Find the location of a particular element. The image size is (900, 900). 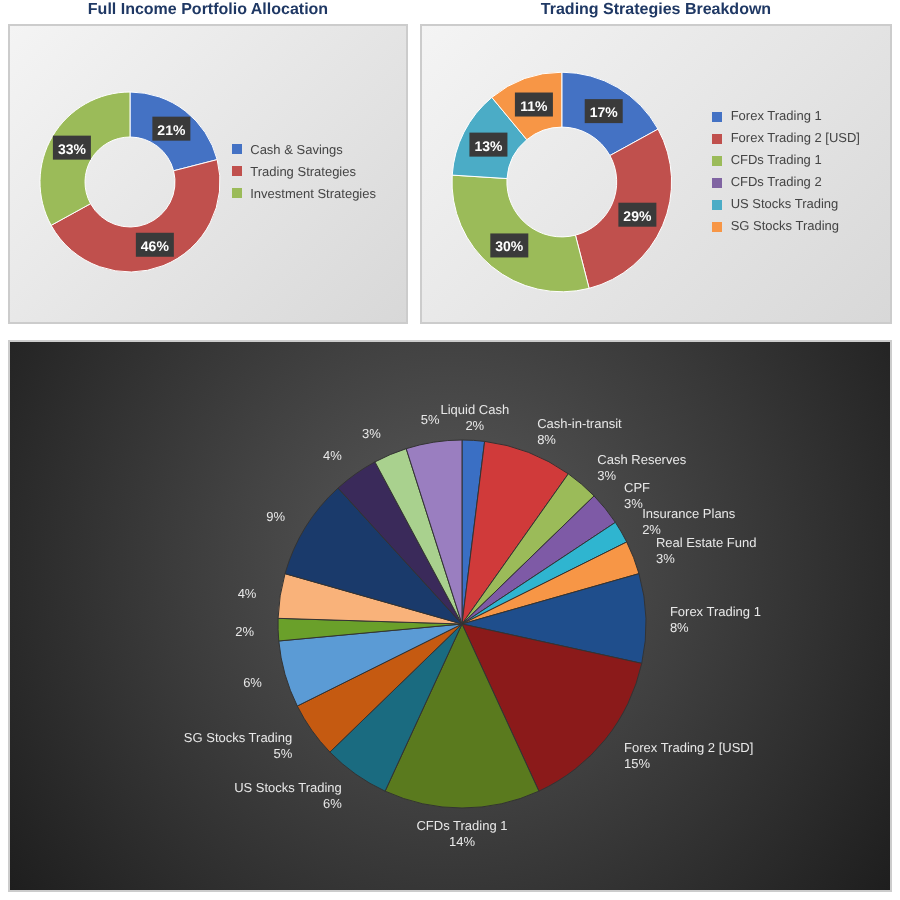

chart-title: Trading Strategies Breakdown is located at coordinates (656, 9).